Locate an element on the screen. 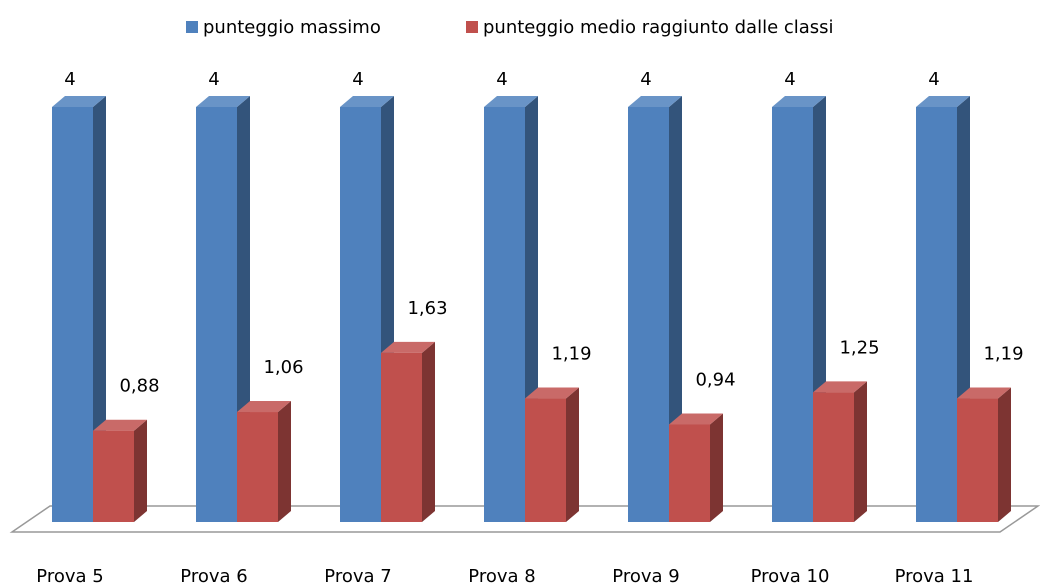 The height and width of the screenshot is (588, 1040). x-tick-label: Prova 7 is located at coordinates (357, 576).